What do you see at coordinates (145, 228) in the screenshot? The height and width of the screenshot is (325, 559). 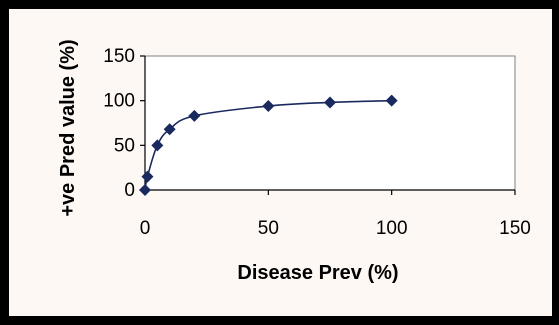 I see `x-tick-label: 0` at bounding box center [145, 228].